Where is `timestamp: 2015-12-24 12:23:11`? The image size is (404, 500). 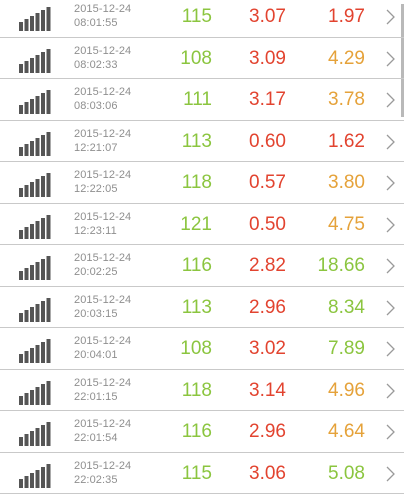 timestamp: 2015-12-24 12:23:11 is located at coordinates (102, 224).